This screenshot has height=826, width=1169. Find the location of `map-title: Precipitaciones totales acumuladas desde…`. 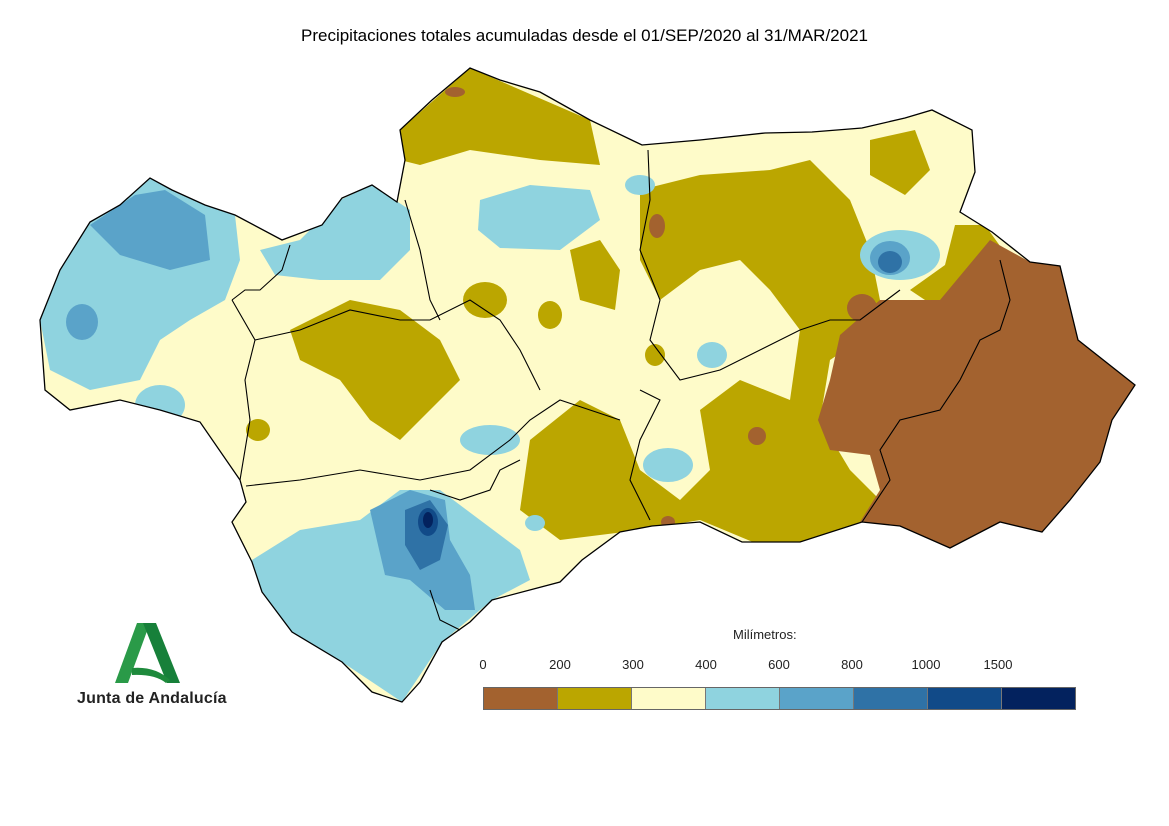

map-title: Precipitaciones totales acumuladas desde… is located at coordinates (584, 35).